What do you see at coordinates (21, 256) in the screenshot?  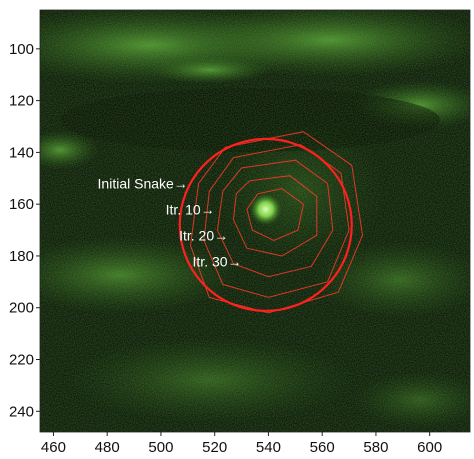 I see `y-tick-label: 180` at bounding box center [21, 256].